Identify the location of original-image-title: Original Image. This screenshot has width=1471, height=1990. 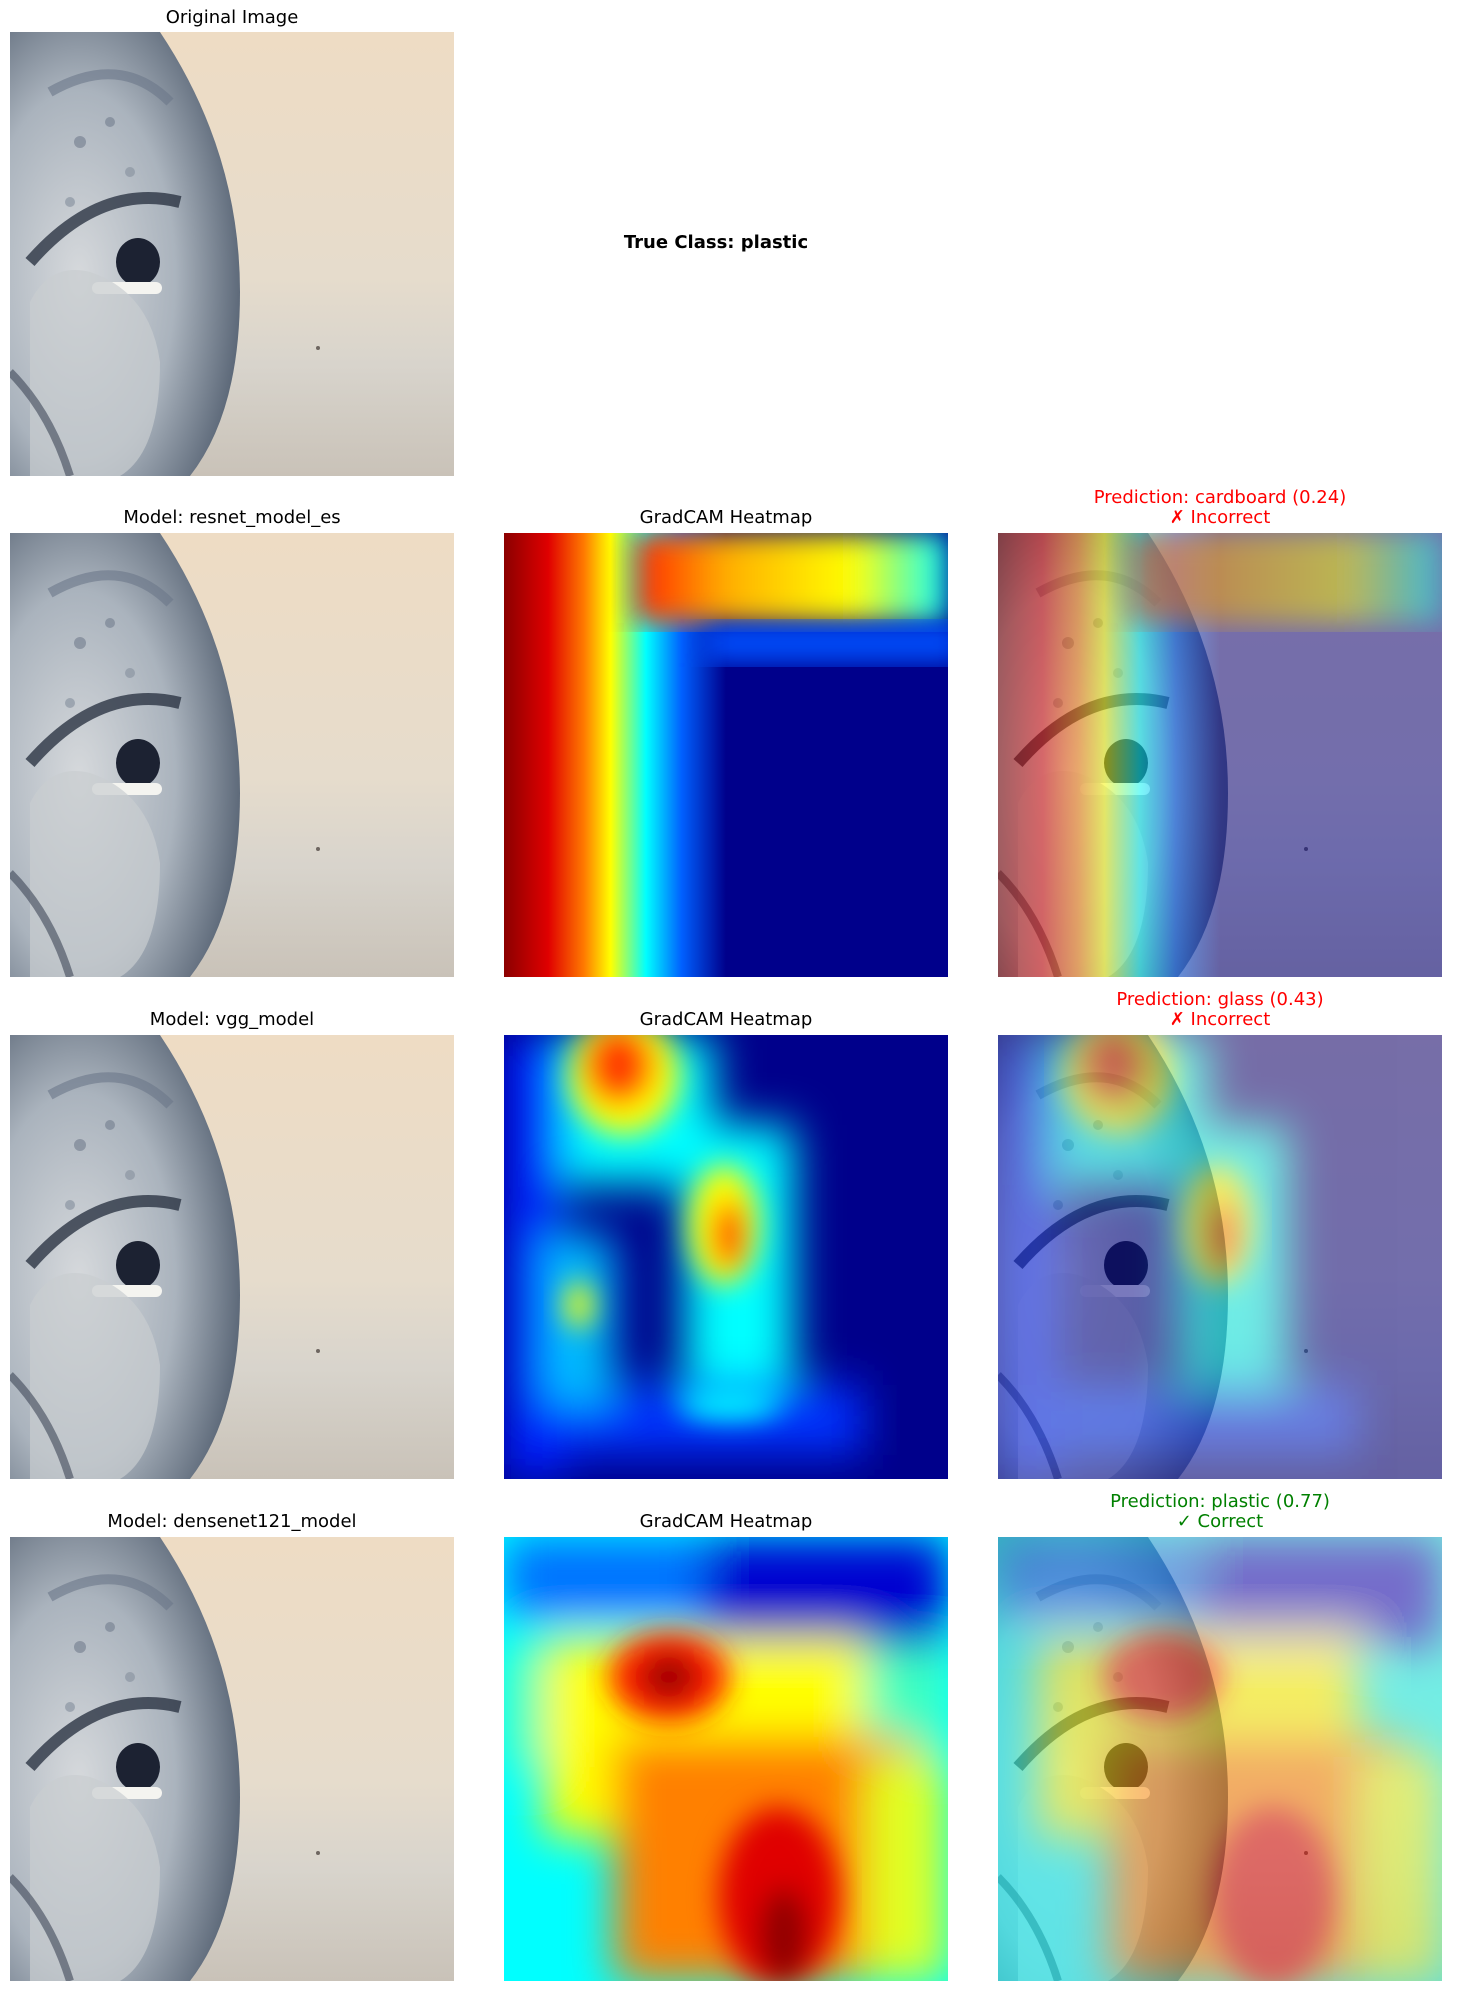
(232, 17).